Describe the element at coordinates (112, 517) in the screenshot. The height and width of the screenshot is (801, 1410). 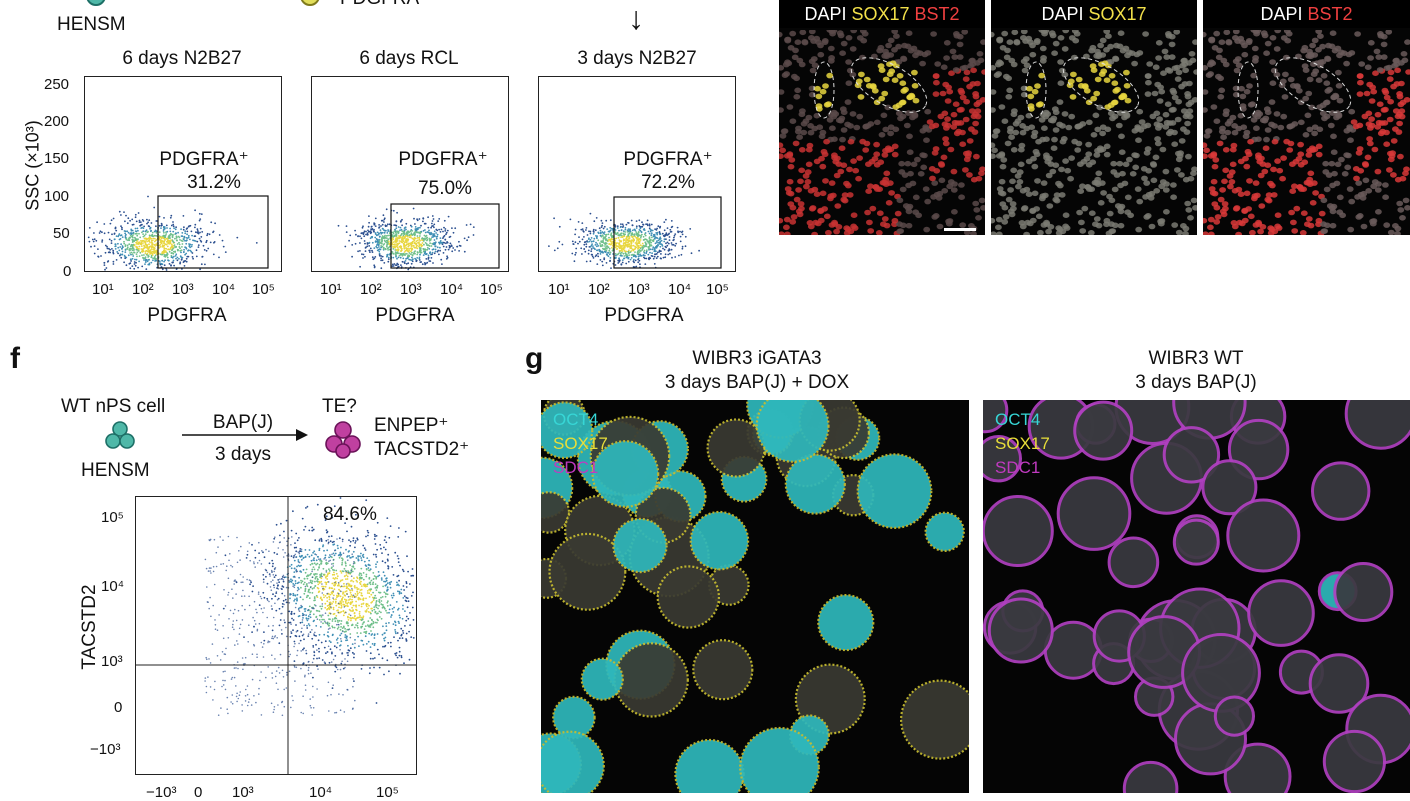
I see `y-tick: 10⁵` at that location.